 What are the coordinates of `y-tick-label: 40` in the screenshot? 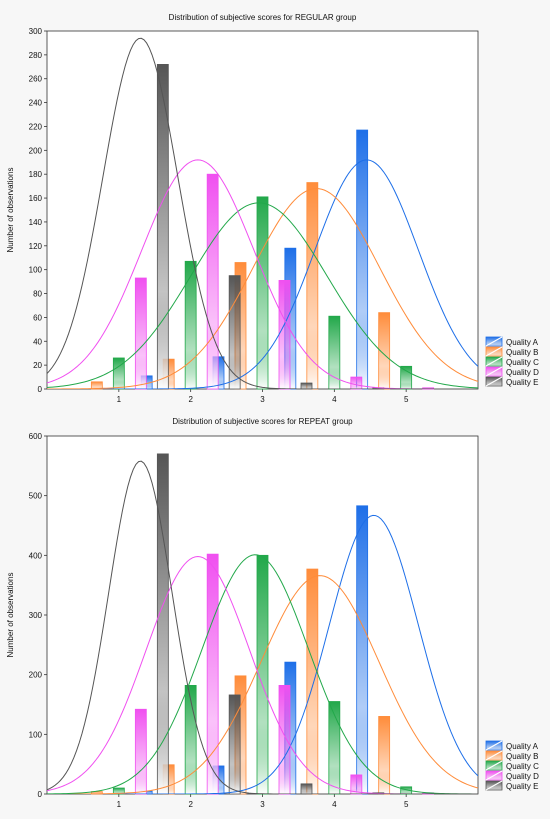 It's located at (37, 341).